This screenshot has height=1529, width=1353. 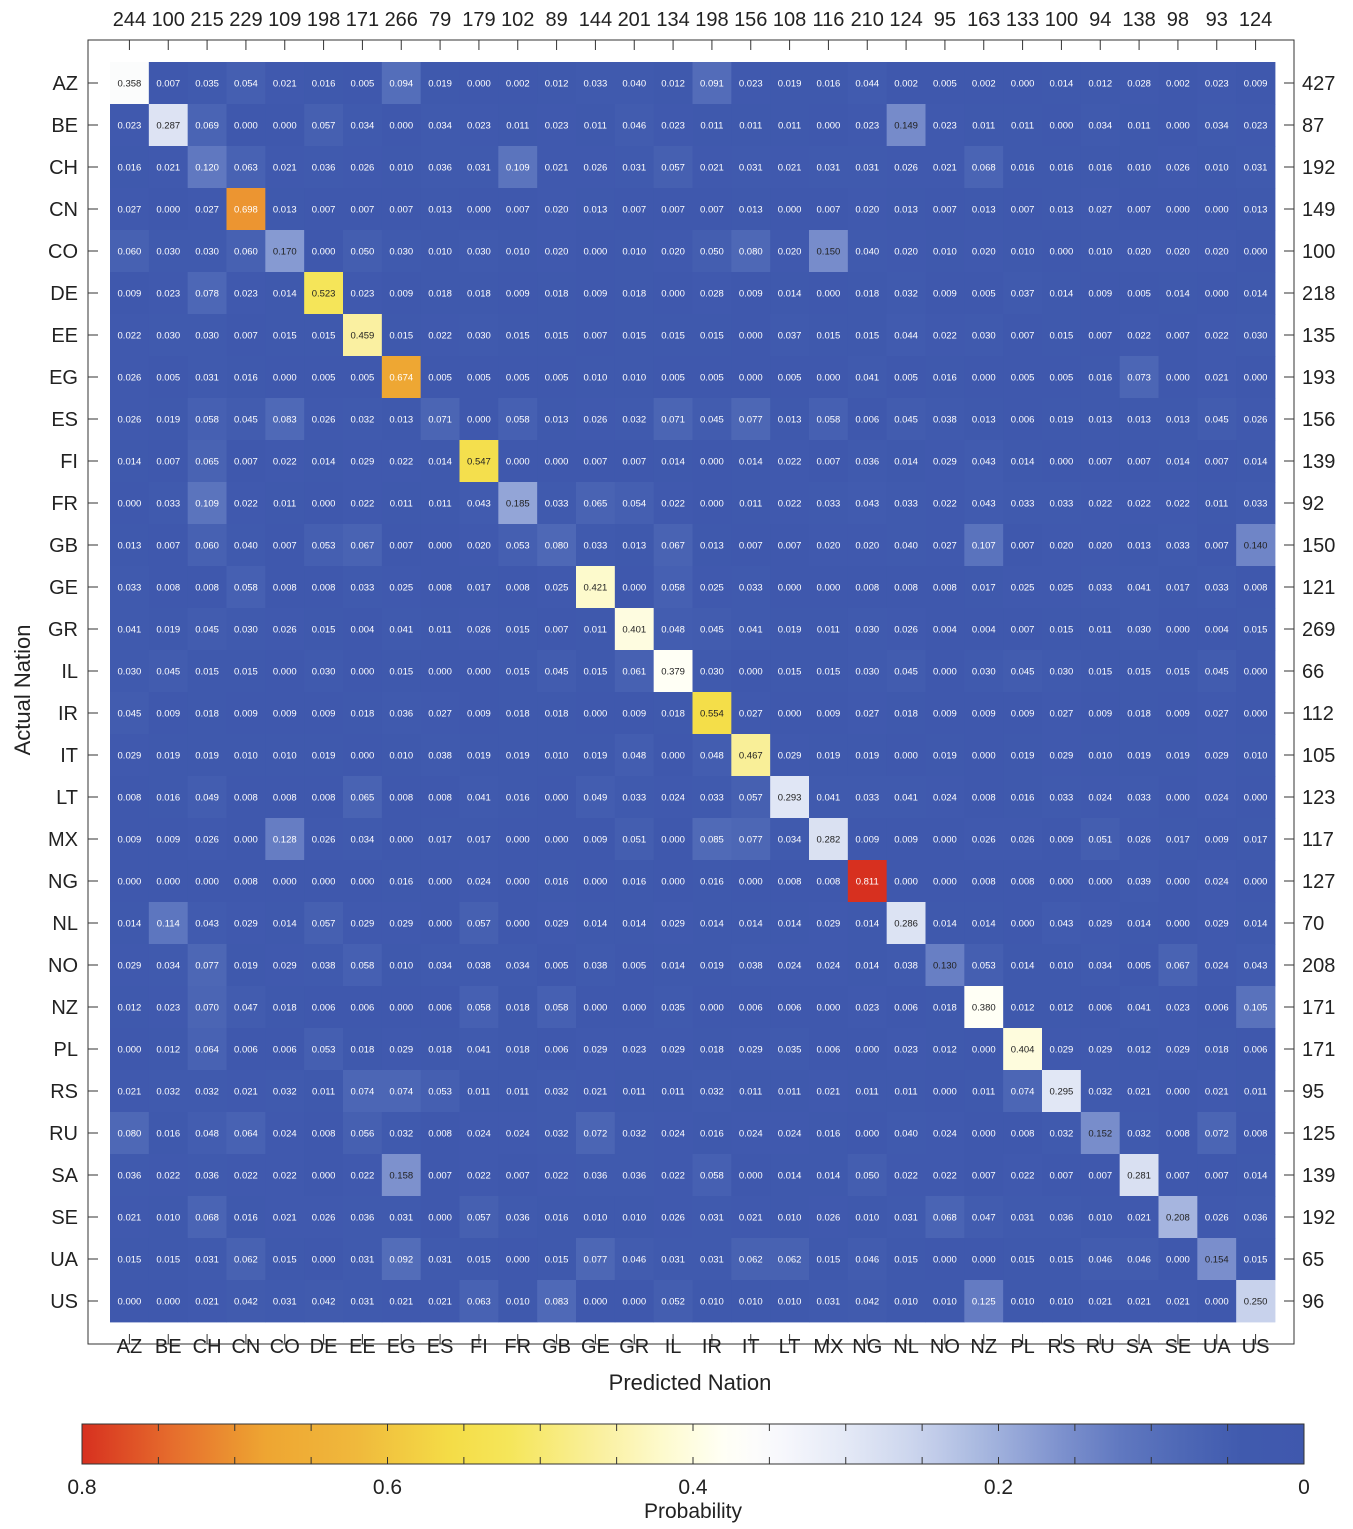 What do you see at coordinates (1062, 1092) in the screenshot?
I see `cell-value-label: 0.295` at bounding box center [1062, 1092].